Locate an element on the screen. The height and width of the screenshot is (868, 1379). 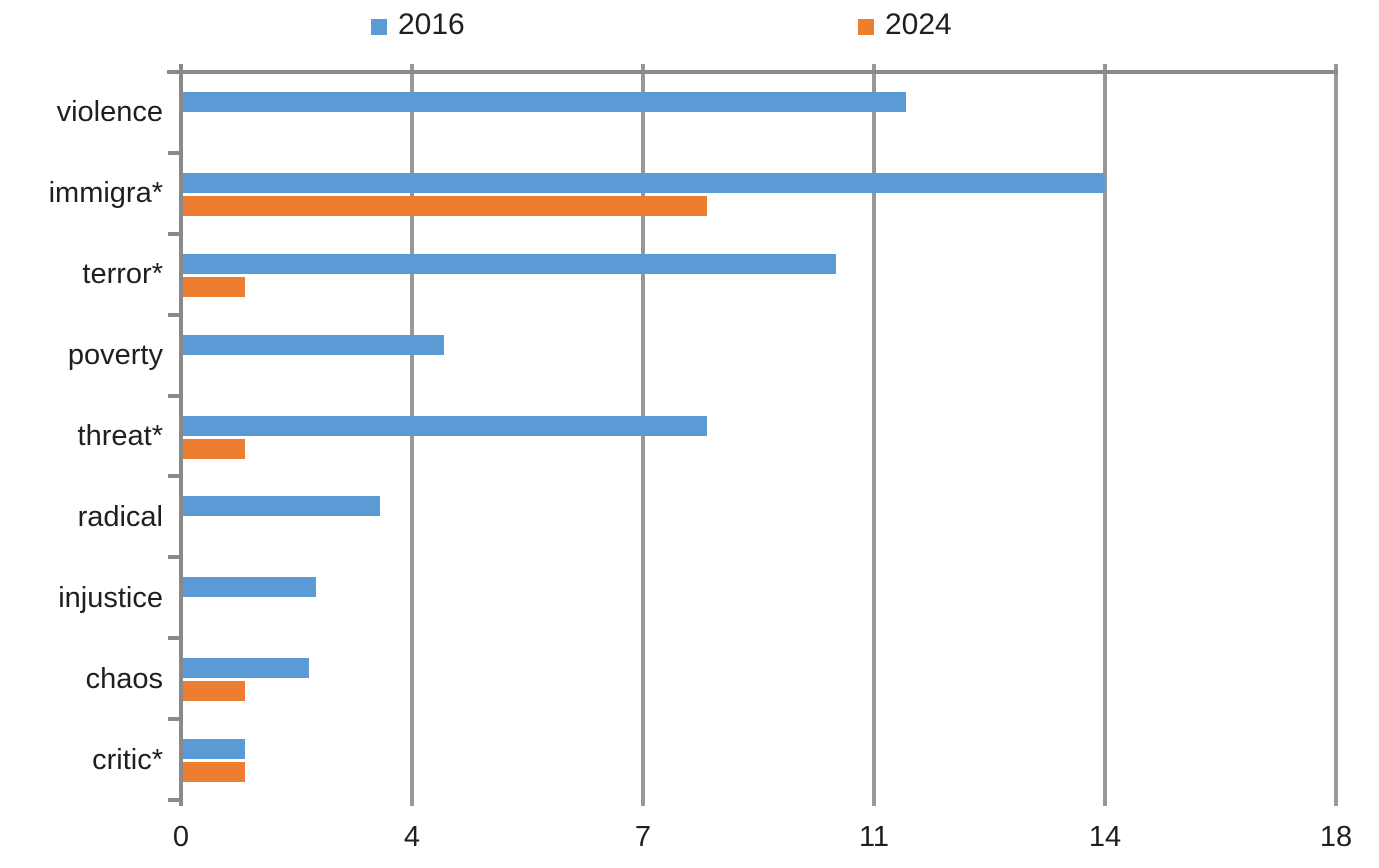
bar-2016-threat* is located at coordinates (445, 425).